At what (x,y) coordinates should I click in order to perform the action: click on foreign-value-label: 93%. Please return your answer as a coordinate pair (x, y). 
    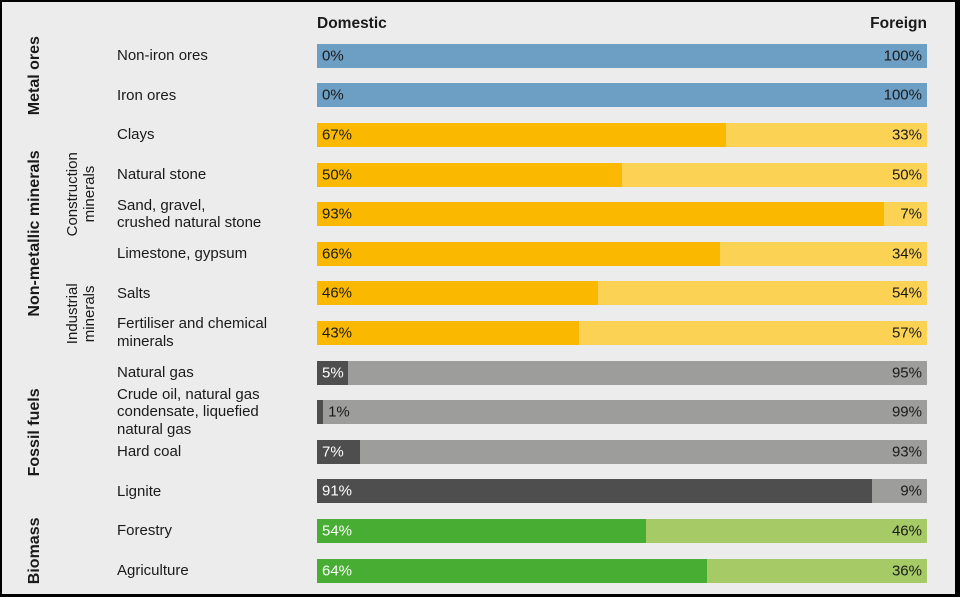
    Looking at the image, I should click on (906, 452).